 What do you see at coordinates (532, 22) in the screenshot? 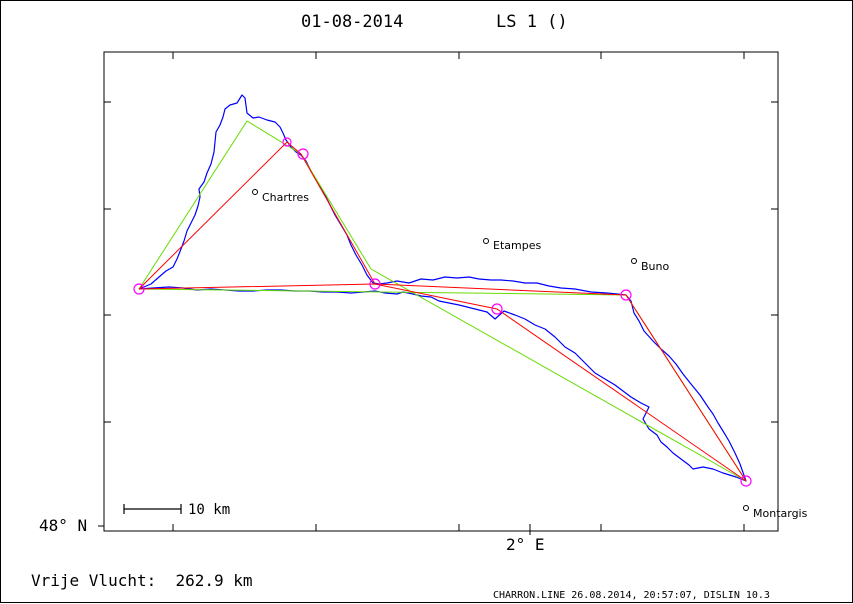
I see `task-label: LS 1 ()` at bounding box center [532, 22].